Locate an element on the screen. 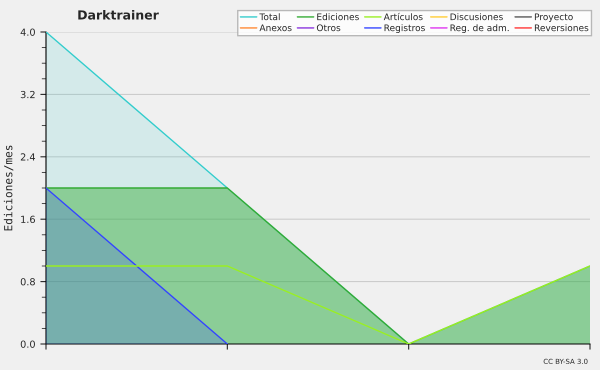 The height and width of the screenshot is (370, 600). legend-label: Registros is located at coordinates (404, 28).